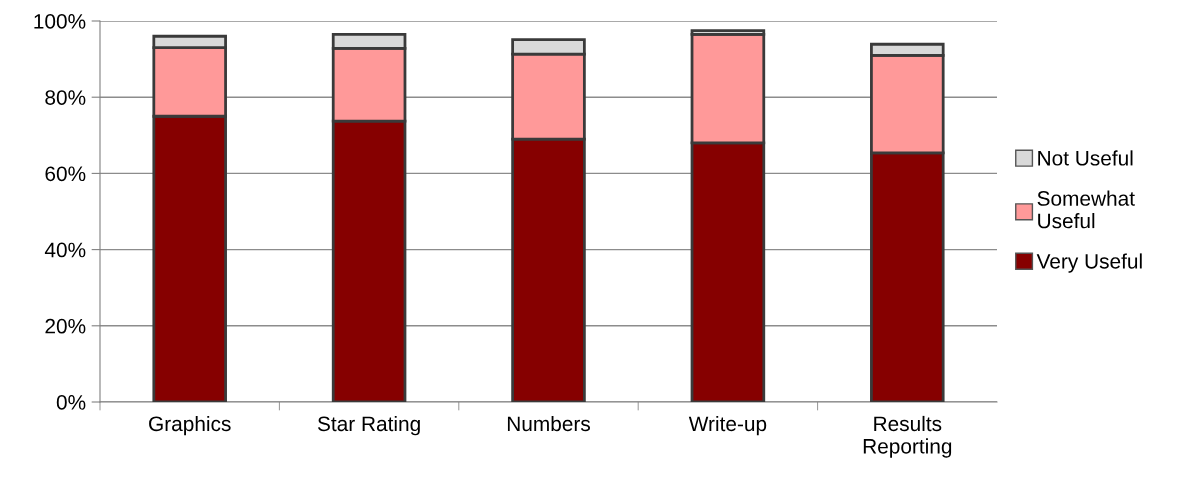 The width and height of the screenshot is (1198, 478). What do you see at coordinates (727, 425) in the screenshot?
I see `x-tick-label: Write-up` at bounding box center [727, 425].